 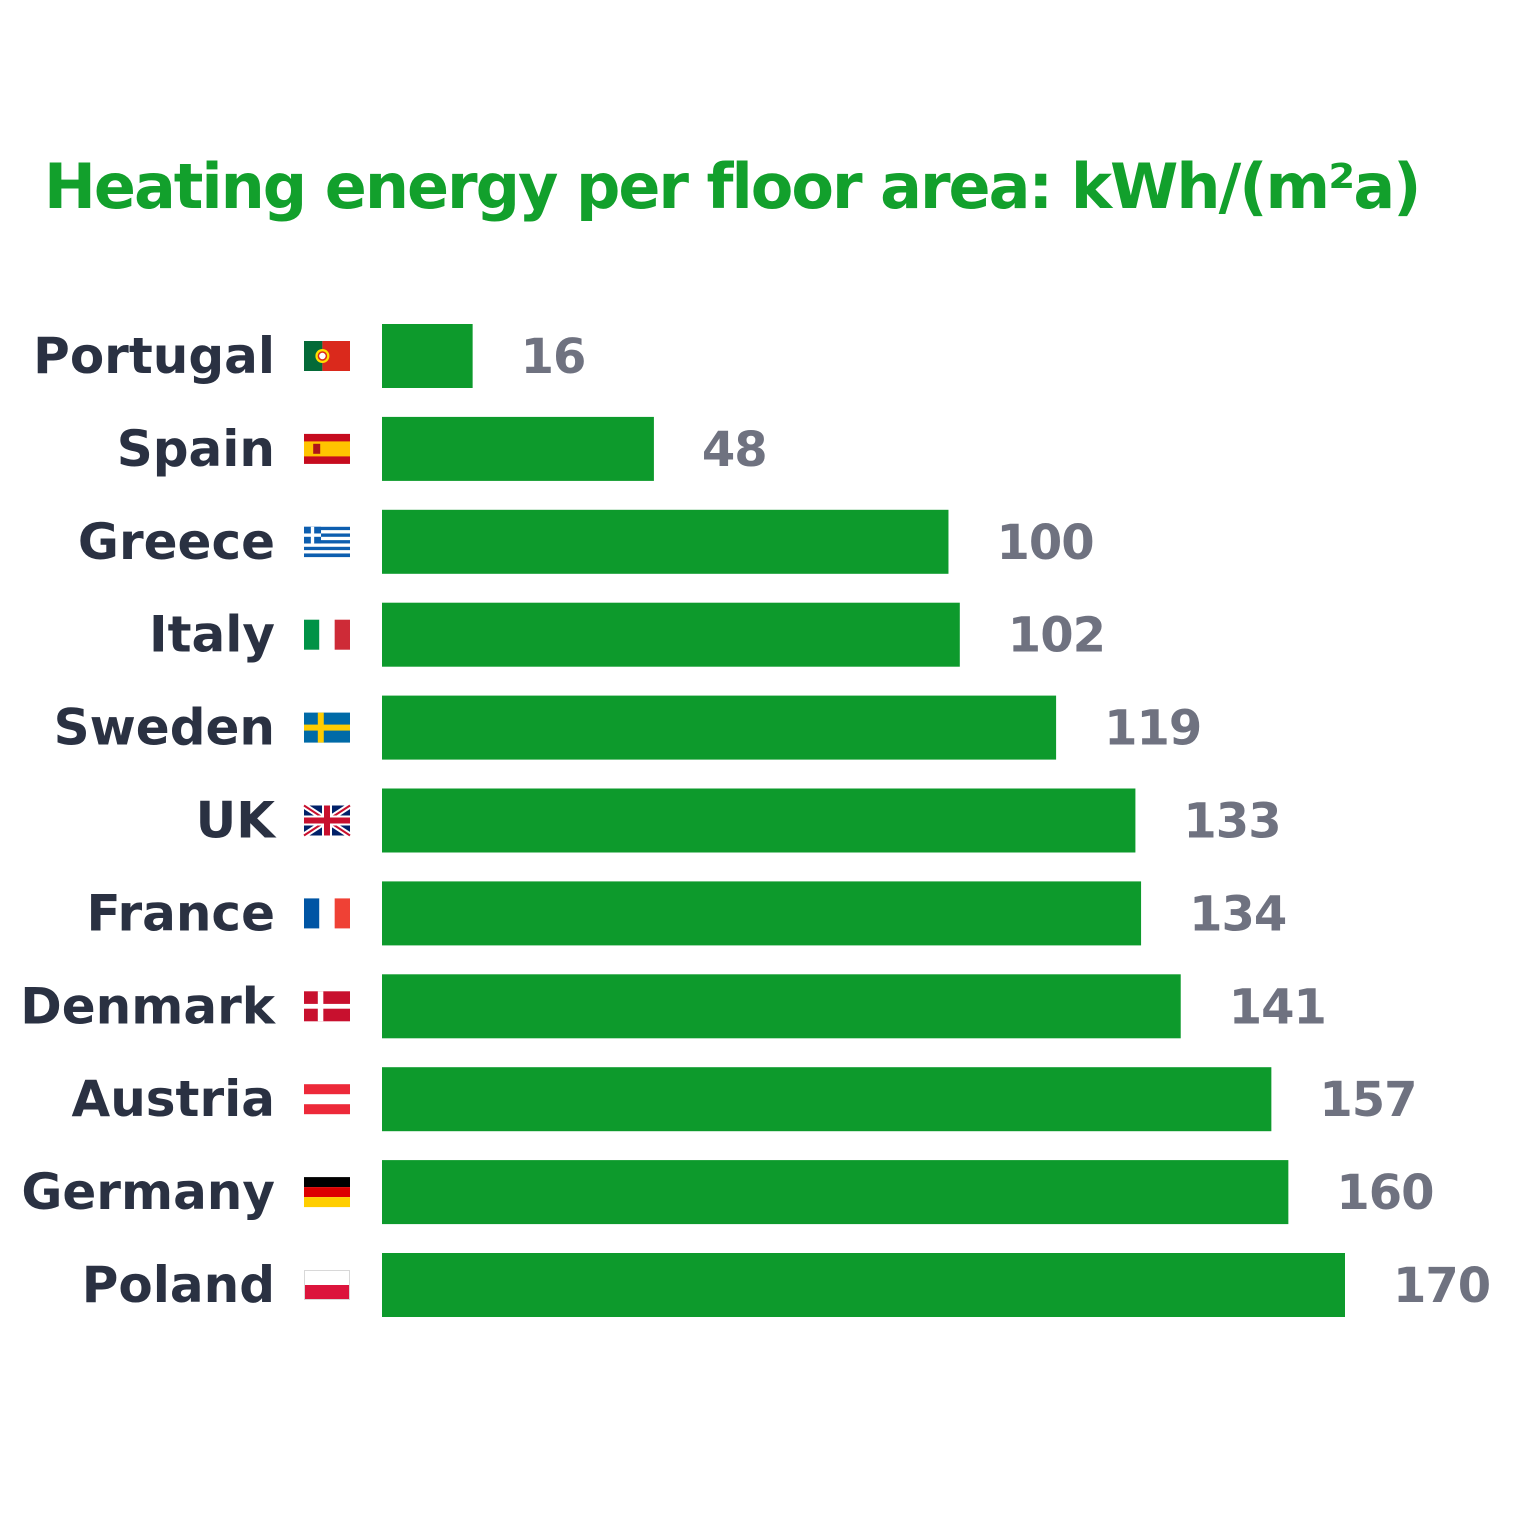 What do you see at coordinates (518, 448) in the screenshot?
I see `bar-spain` at bounding box center [518, 448].